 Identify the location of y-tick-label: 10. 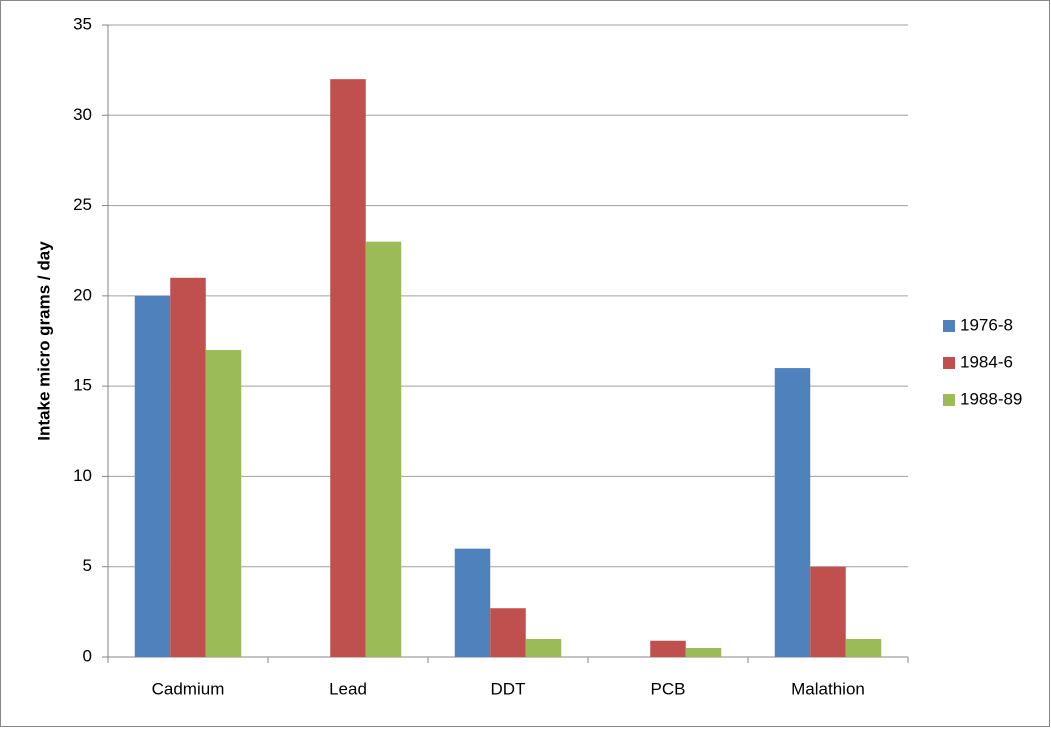
(82, 475).